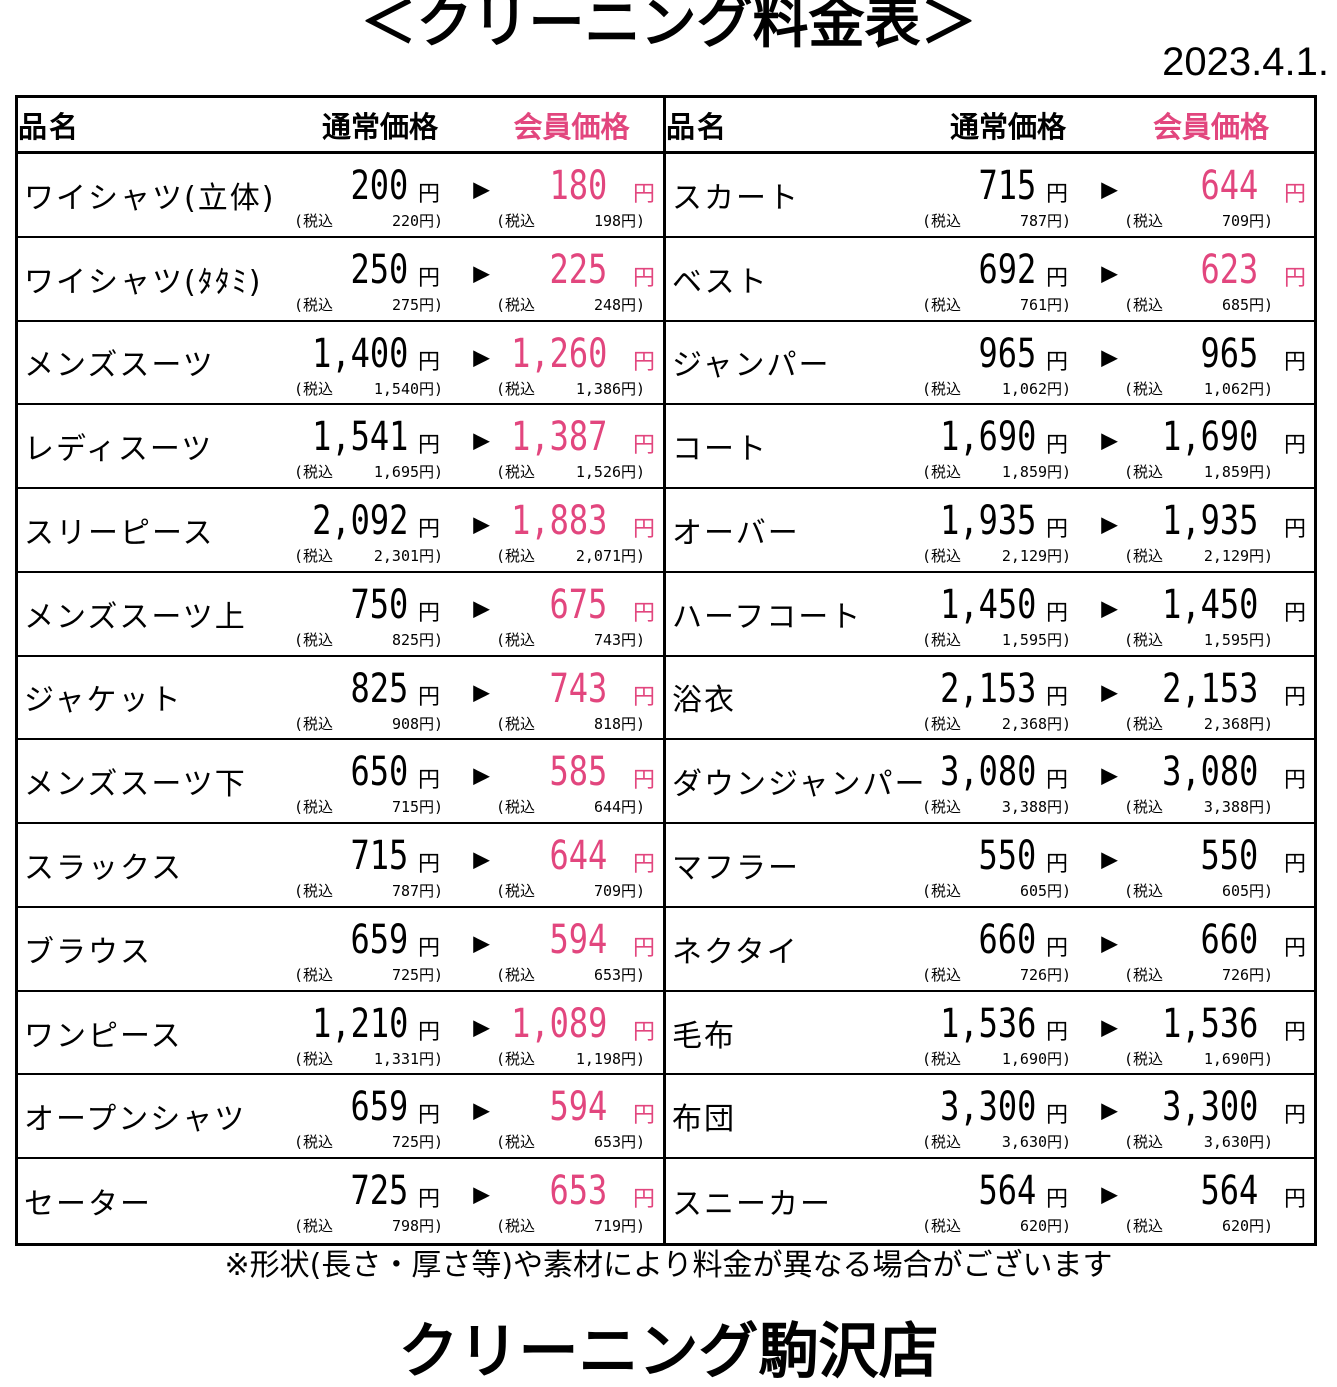  Describe the element at coordinates (103, 701) in the screenshot. I see `item-name: ジャケット` at that location.